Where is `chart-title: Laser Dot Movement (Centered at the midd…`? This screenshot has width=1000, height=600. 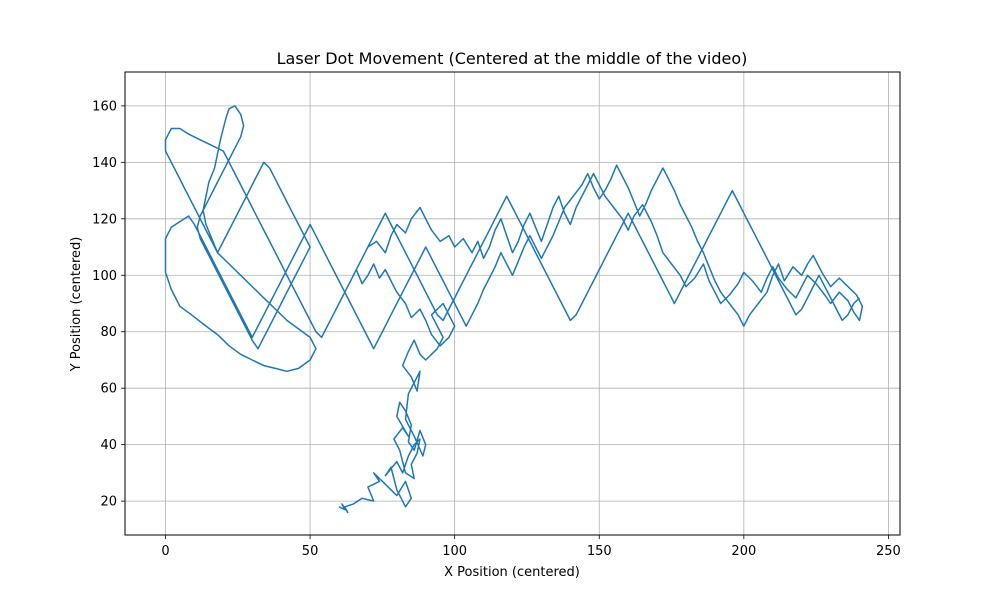 chart-title: Laser Dot Movement (Centered at the midd… is located at coordinates (512, 58).